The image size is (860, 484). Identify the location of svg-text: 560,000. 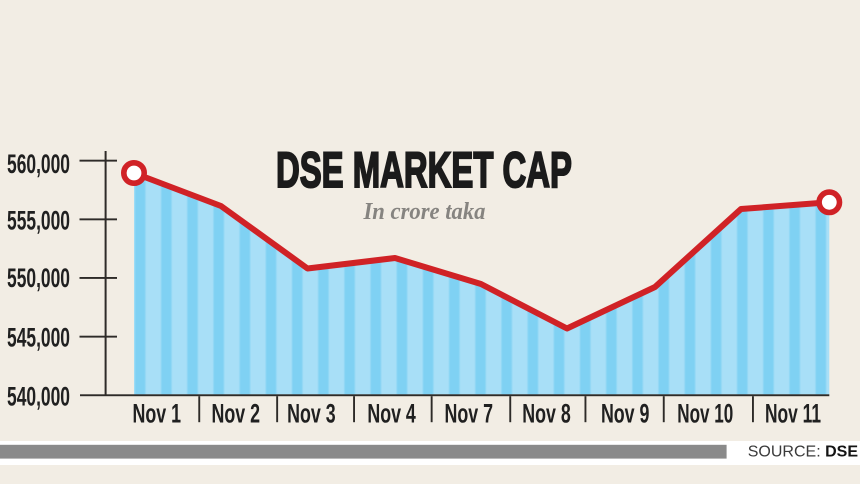
(38, 164).